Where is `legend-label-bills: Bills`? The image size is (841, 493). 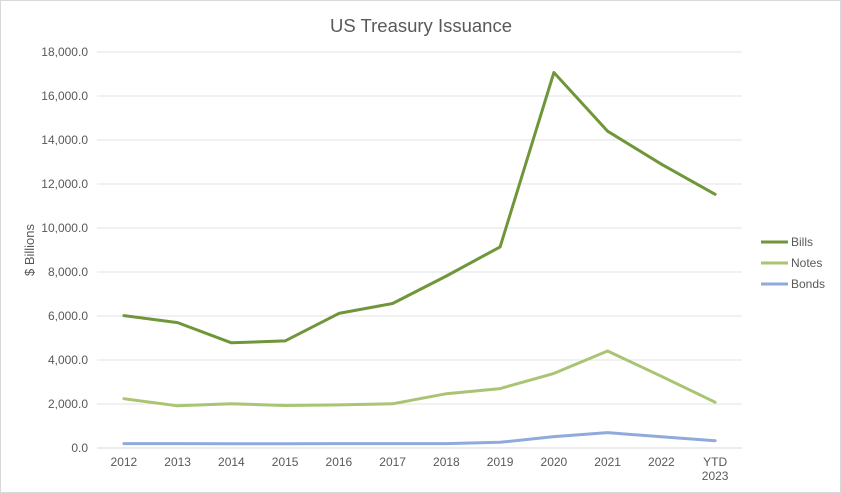
legend-label-bills: Bills is located at coordinates (802, 242).